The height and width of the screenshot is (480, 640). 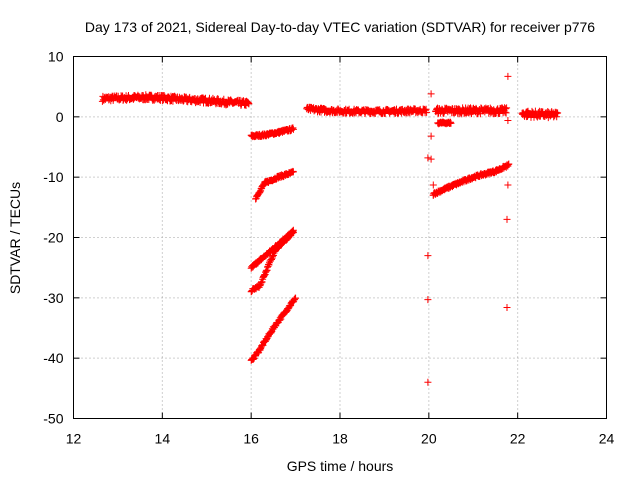 What do you see at coordinates (340, 466) in the screenshot?
I see `x-axis-title: GPS time / hours` at bounding box center [340, 466].